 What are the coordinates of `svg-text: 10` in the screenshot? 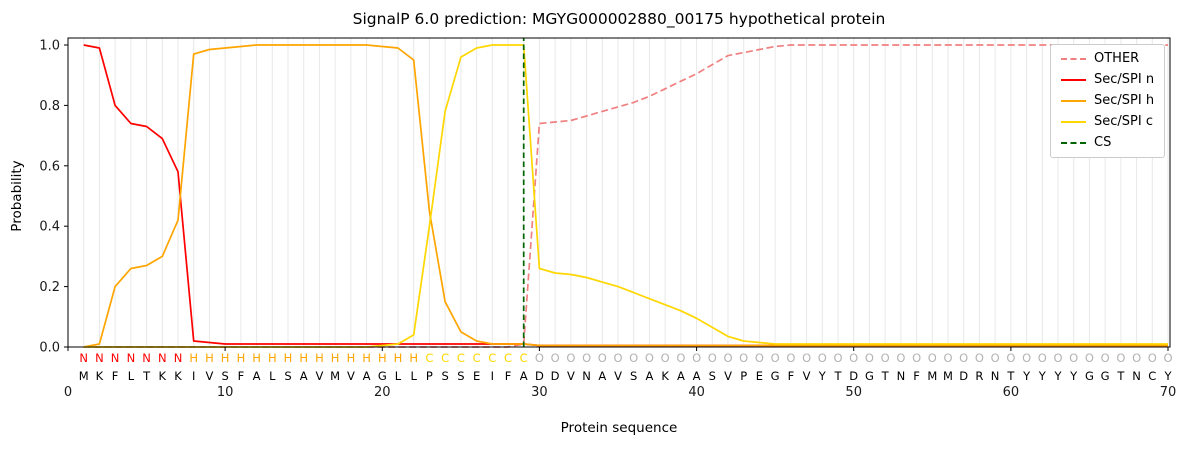 It's located at (225, 392).